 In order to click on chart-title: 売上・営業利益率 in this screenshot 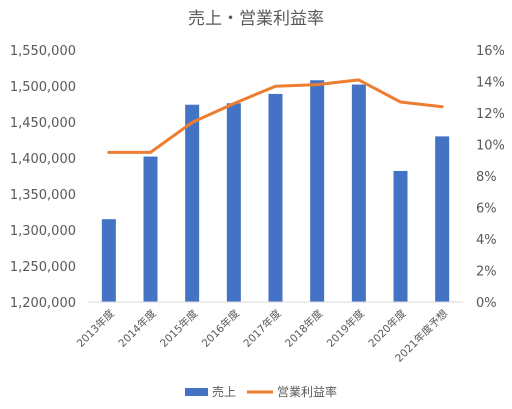, I will do `click(256, 19)`.